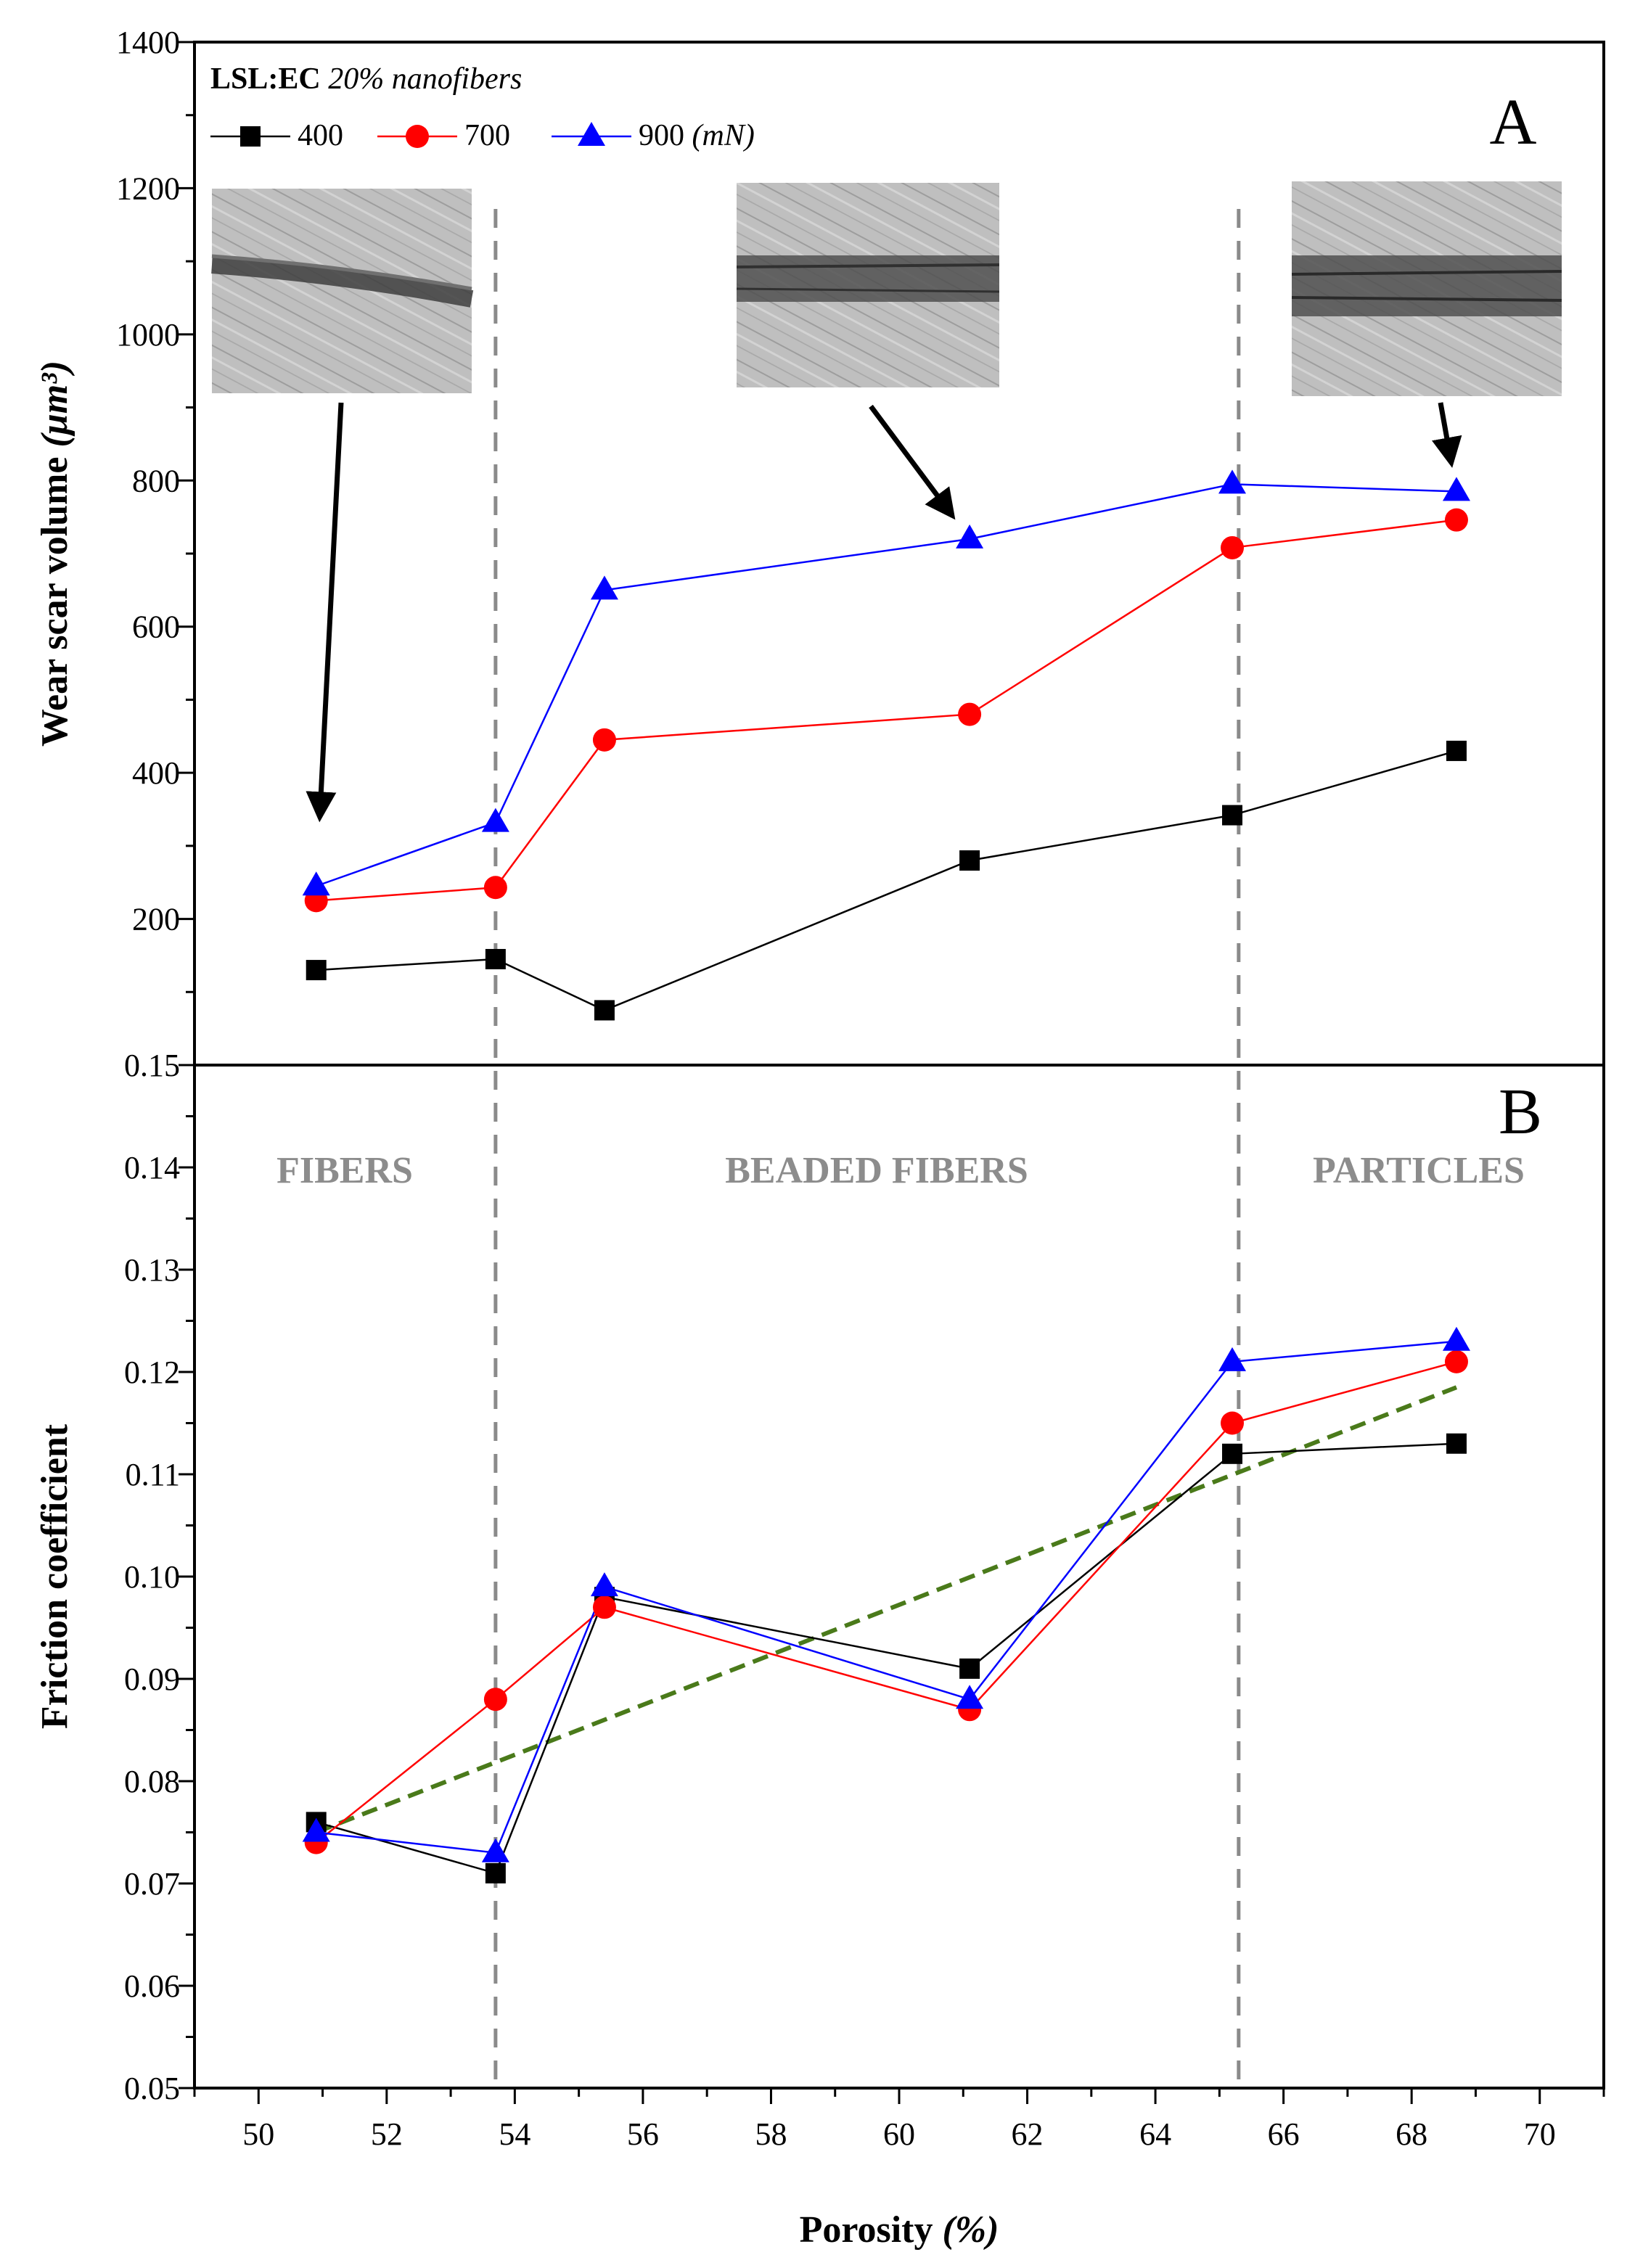 This screenshot has width=1635, height=2268. I want to click on micrograph-fibers, so click(342, 291).